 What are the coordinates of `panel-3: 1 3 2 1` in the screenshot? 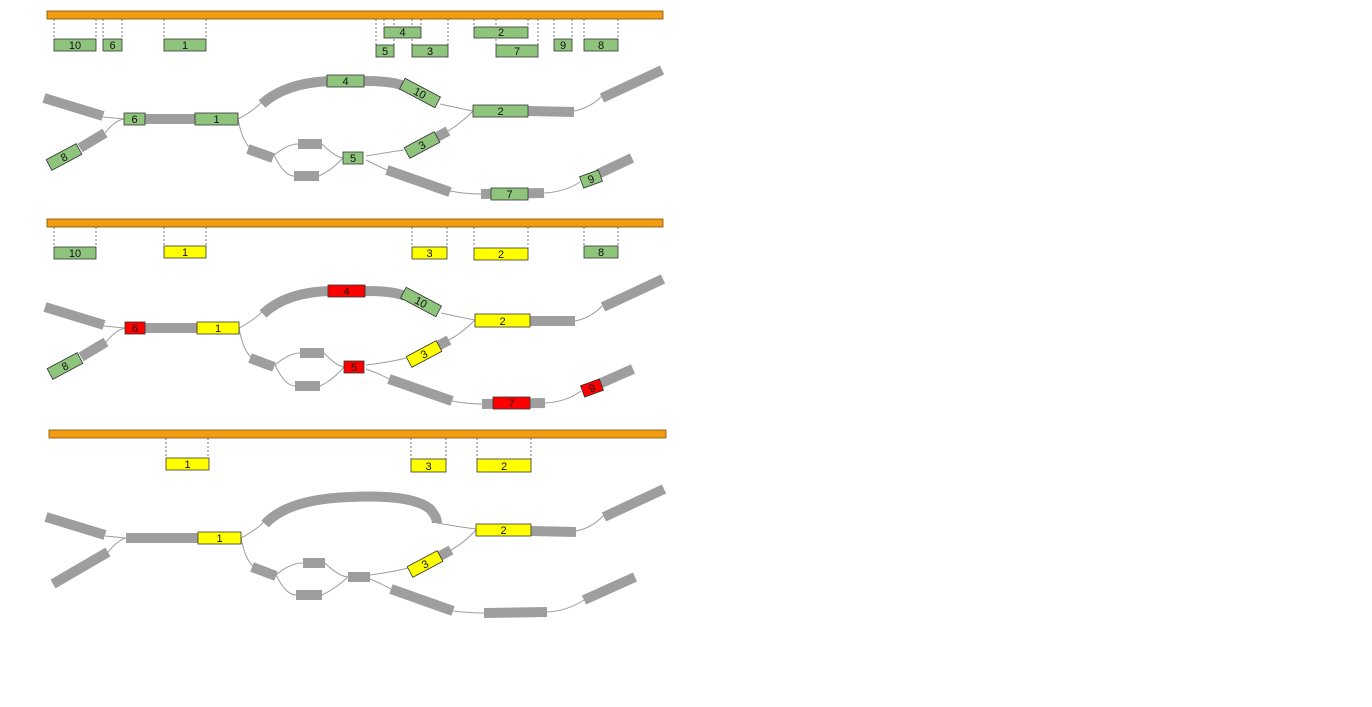 It's located at (355, 523).